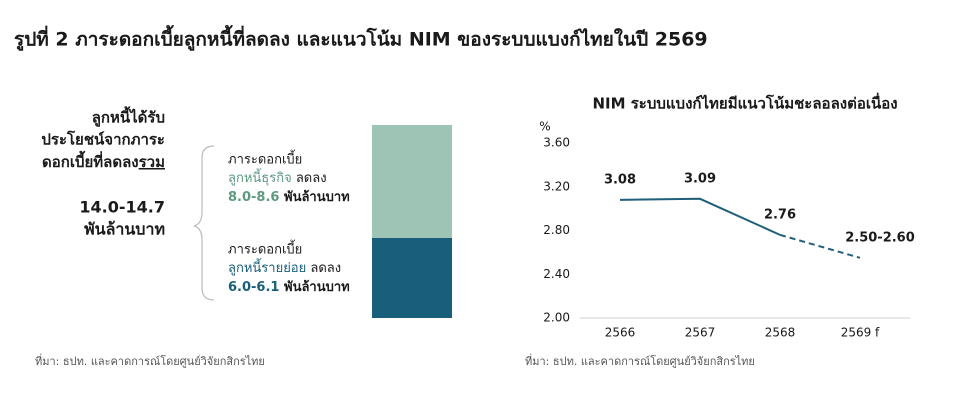 Image resolution: width=960 pixels, height=410 pixels. I want to click on heading-emphasis: รวม, so click(152, 162).